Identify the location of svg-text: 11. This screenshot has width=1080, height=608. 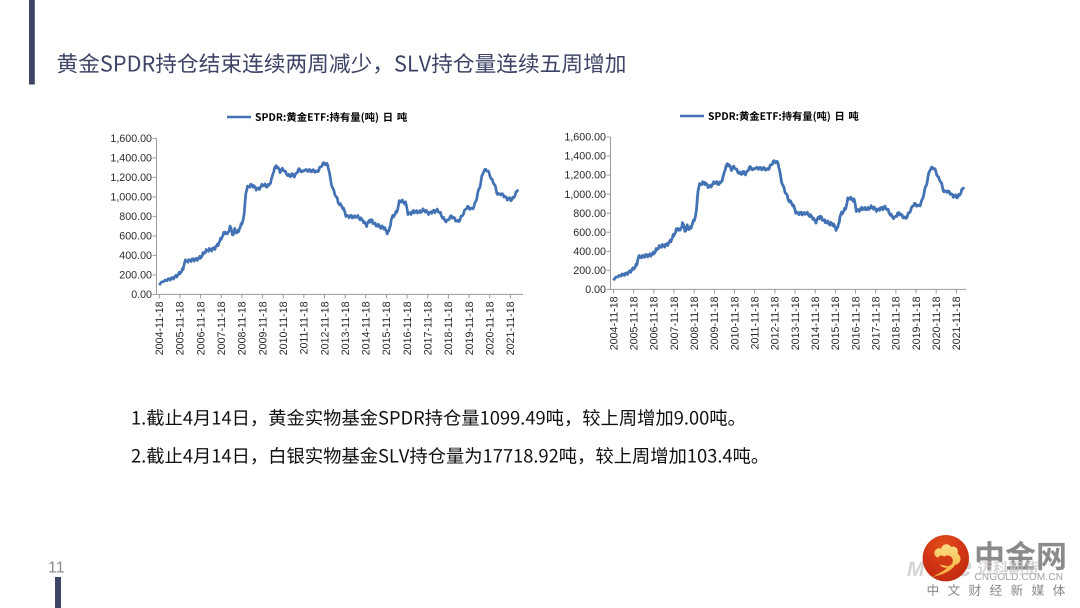
(56, 568).